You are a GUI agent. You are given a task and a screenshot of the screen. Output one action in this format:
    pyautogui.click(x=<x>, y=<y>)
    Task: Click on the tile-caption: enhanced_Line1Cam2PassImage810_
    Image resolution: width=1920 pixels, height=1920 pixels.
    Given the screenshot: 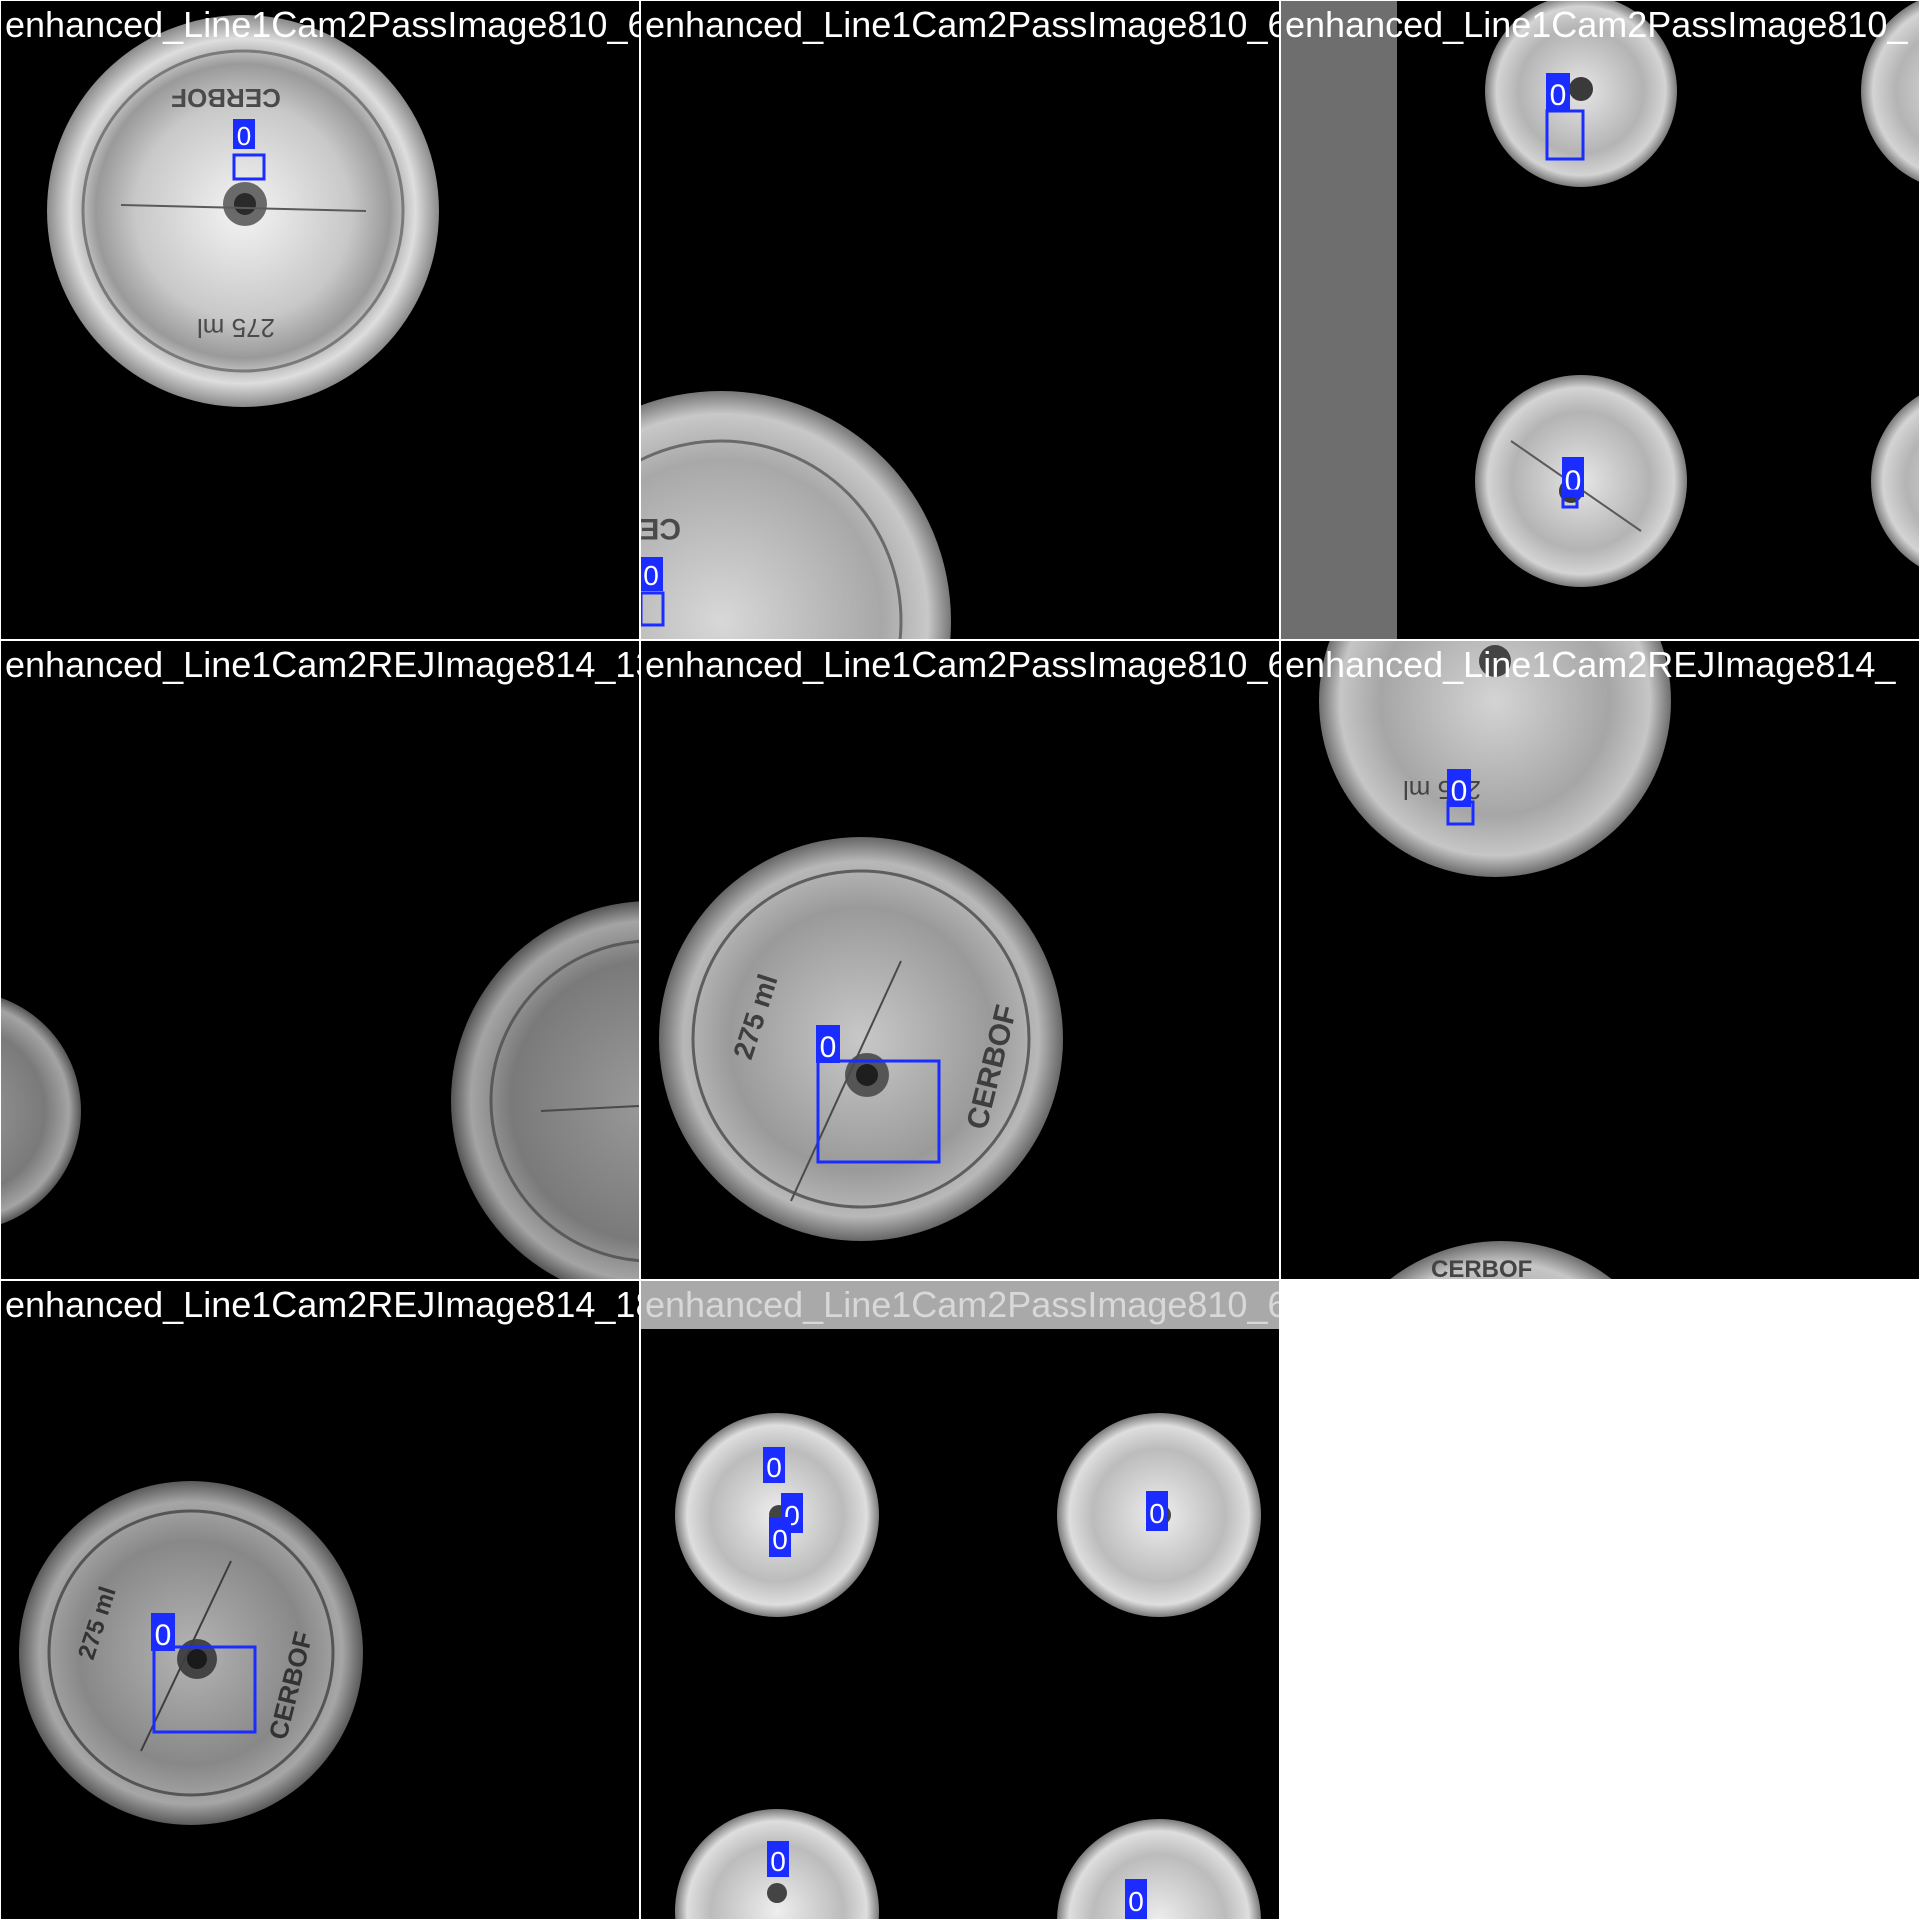 What is the action you would take?
    pyautogui.click(x=1596, y=24)
    